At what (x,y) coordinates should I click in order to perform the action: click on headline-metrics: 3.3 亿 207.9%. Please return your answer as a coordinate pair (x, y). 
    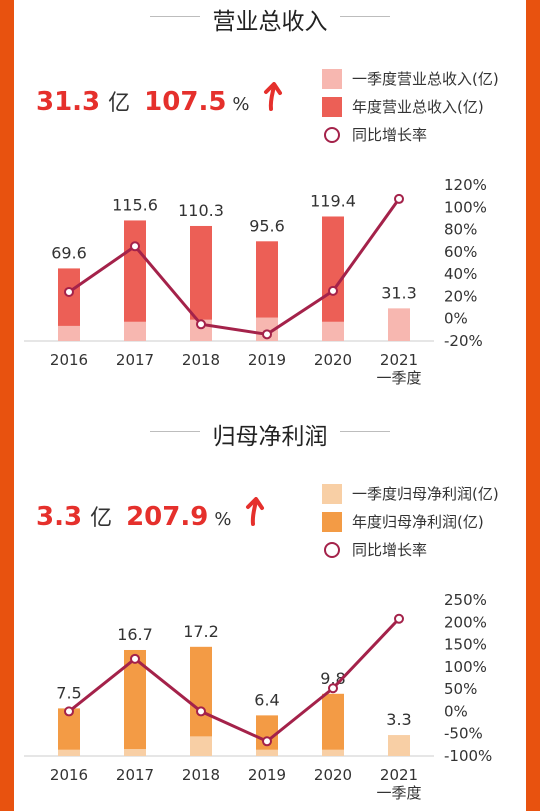
    Looking at the image, I should click on (150, 514).